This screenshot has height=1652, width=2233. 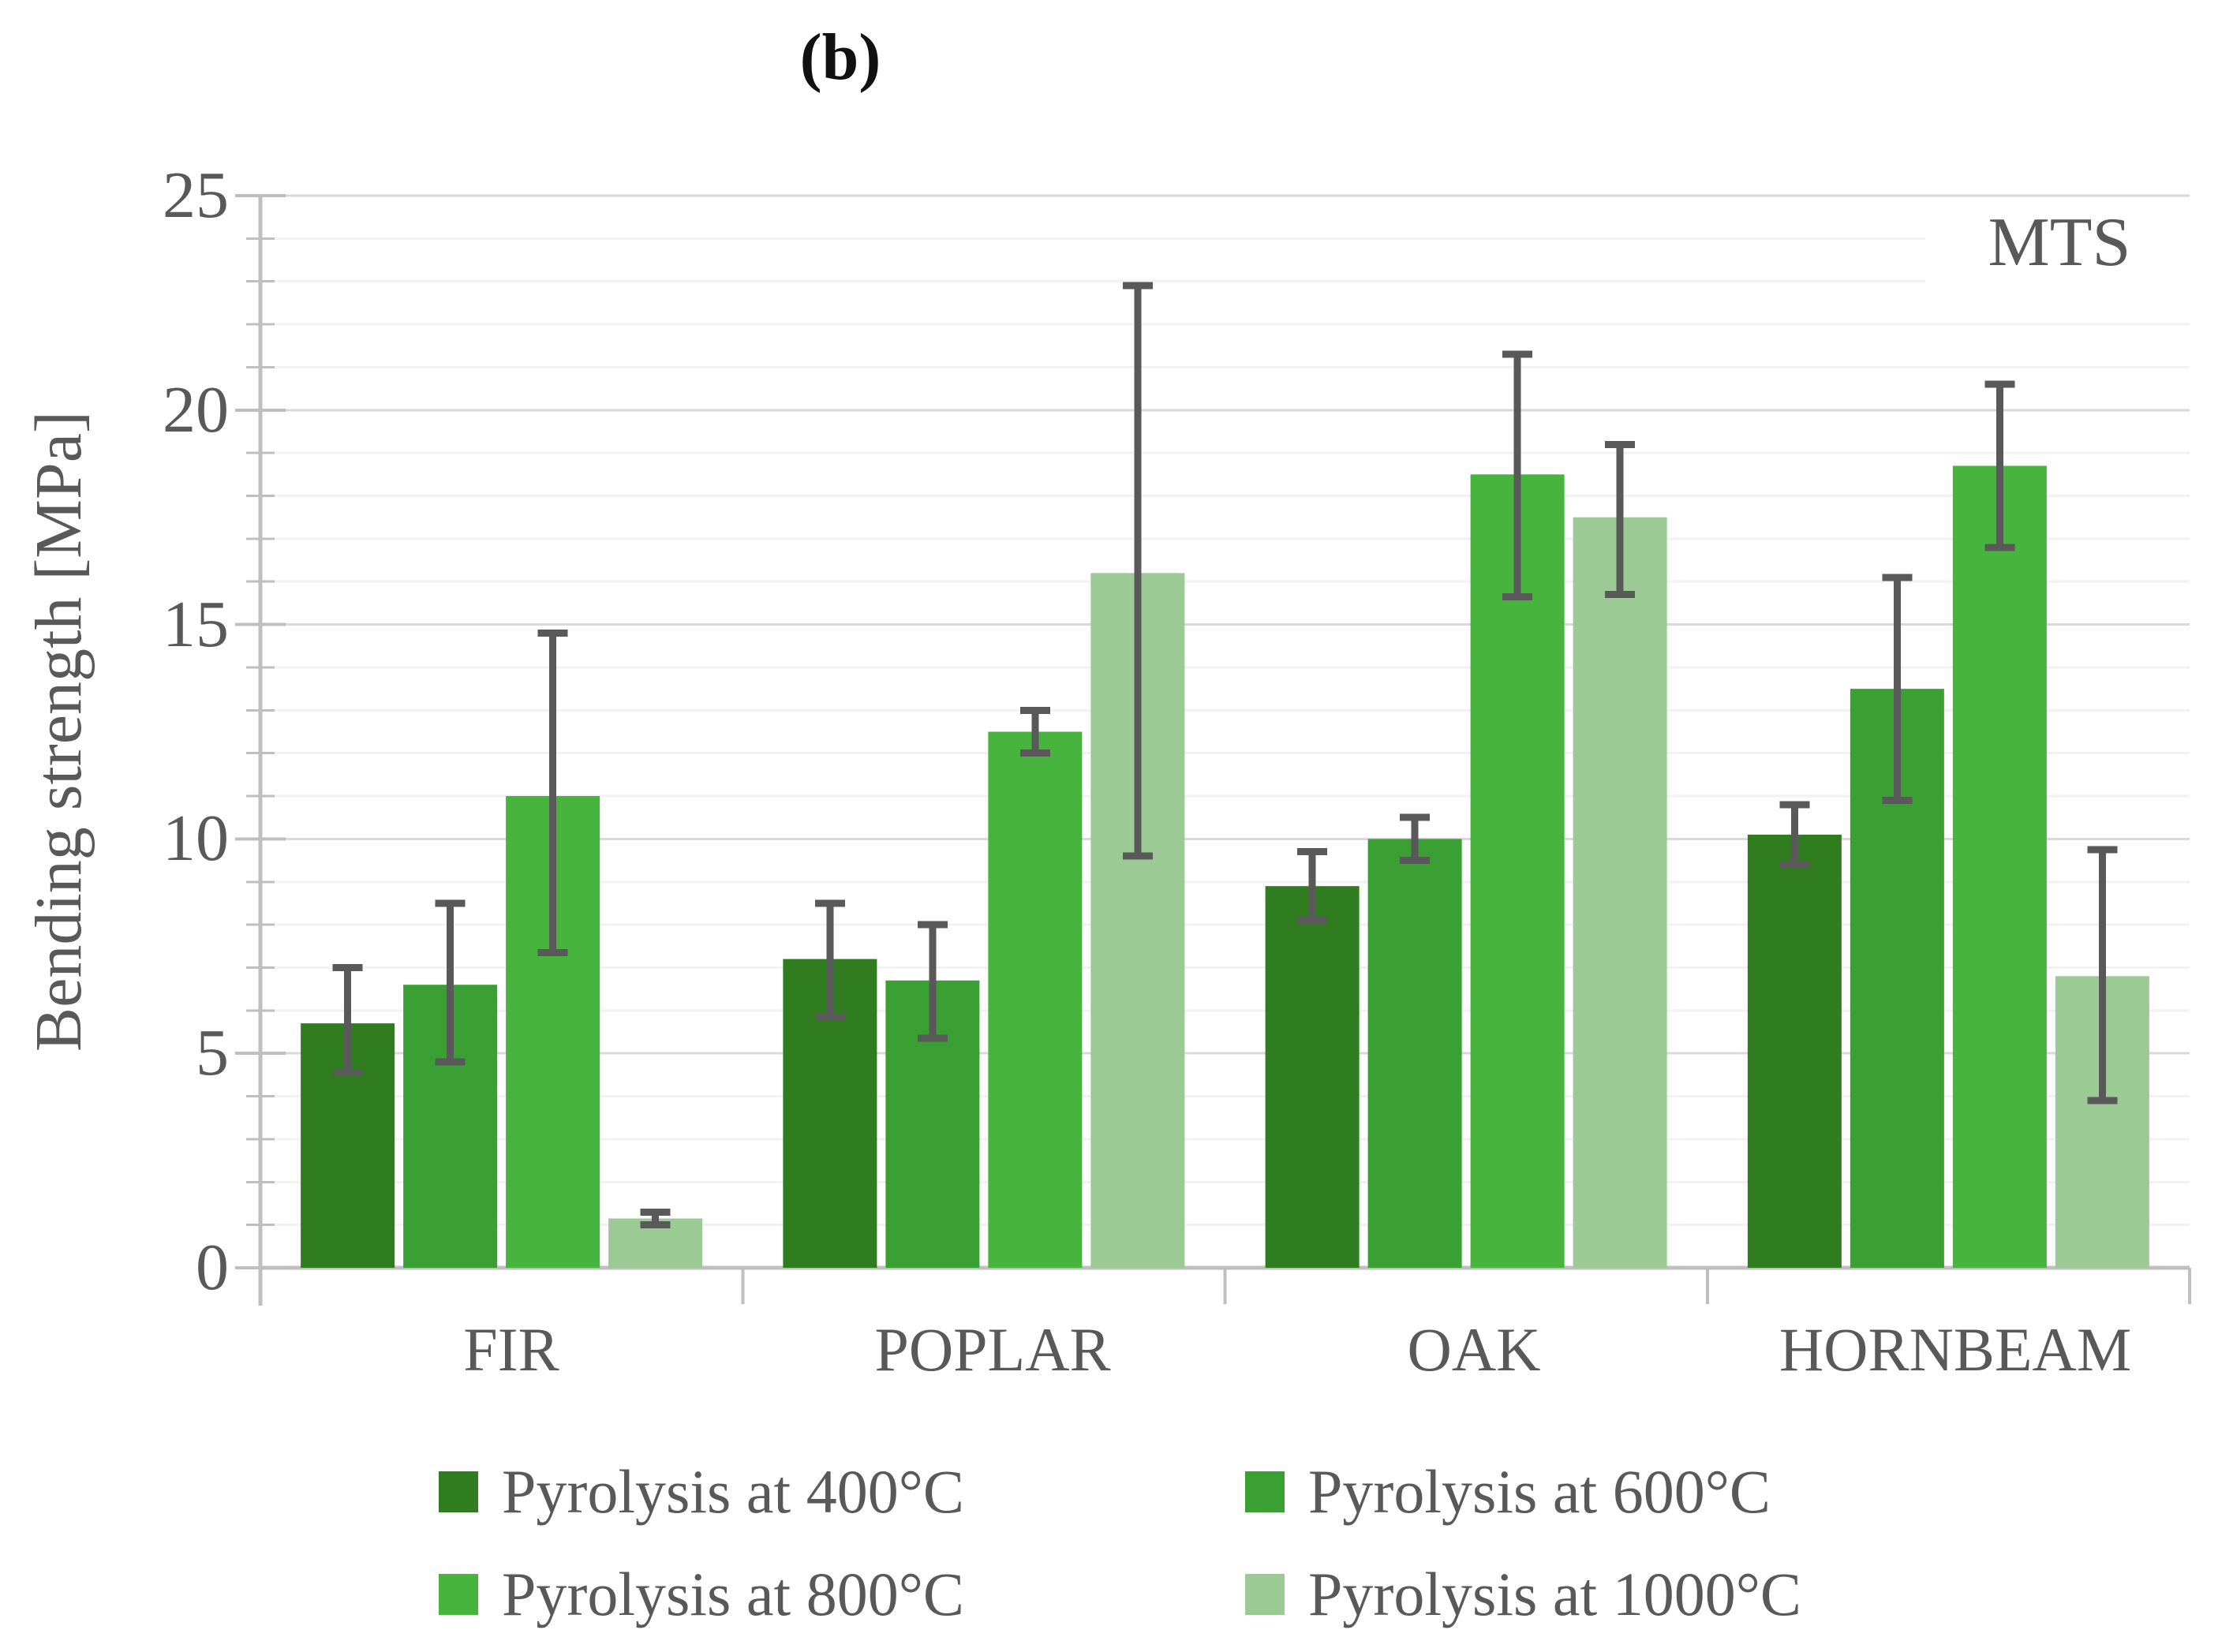 What do you see at coordinates (1539, 1491) in the screenshot?
I see `legend-label-600: Pyrolysis at 600°C` at bounding box center [1539, 1491].